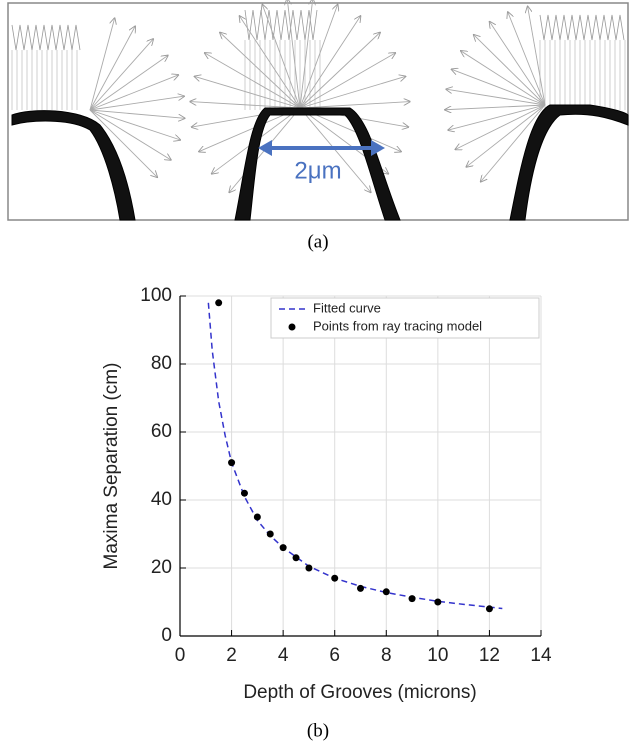 Image resolution: width=636 pixels, height=750 pixels. I want to click on x-tick-label: 0, so click(180, 655).